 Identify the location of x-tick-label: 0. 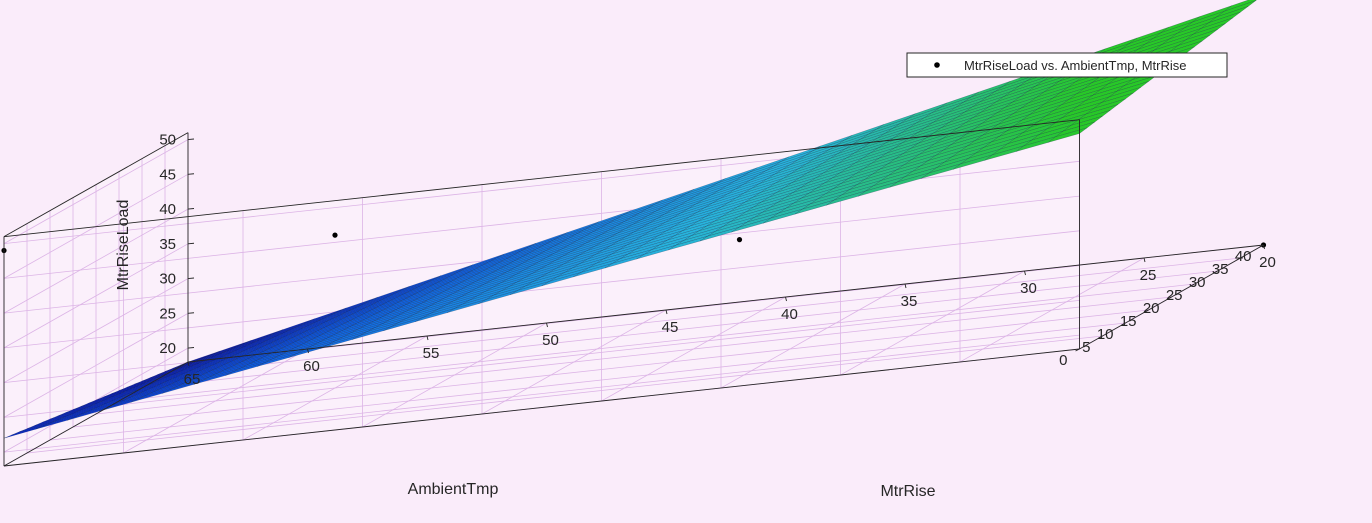
(1063, 360).